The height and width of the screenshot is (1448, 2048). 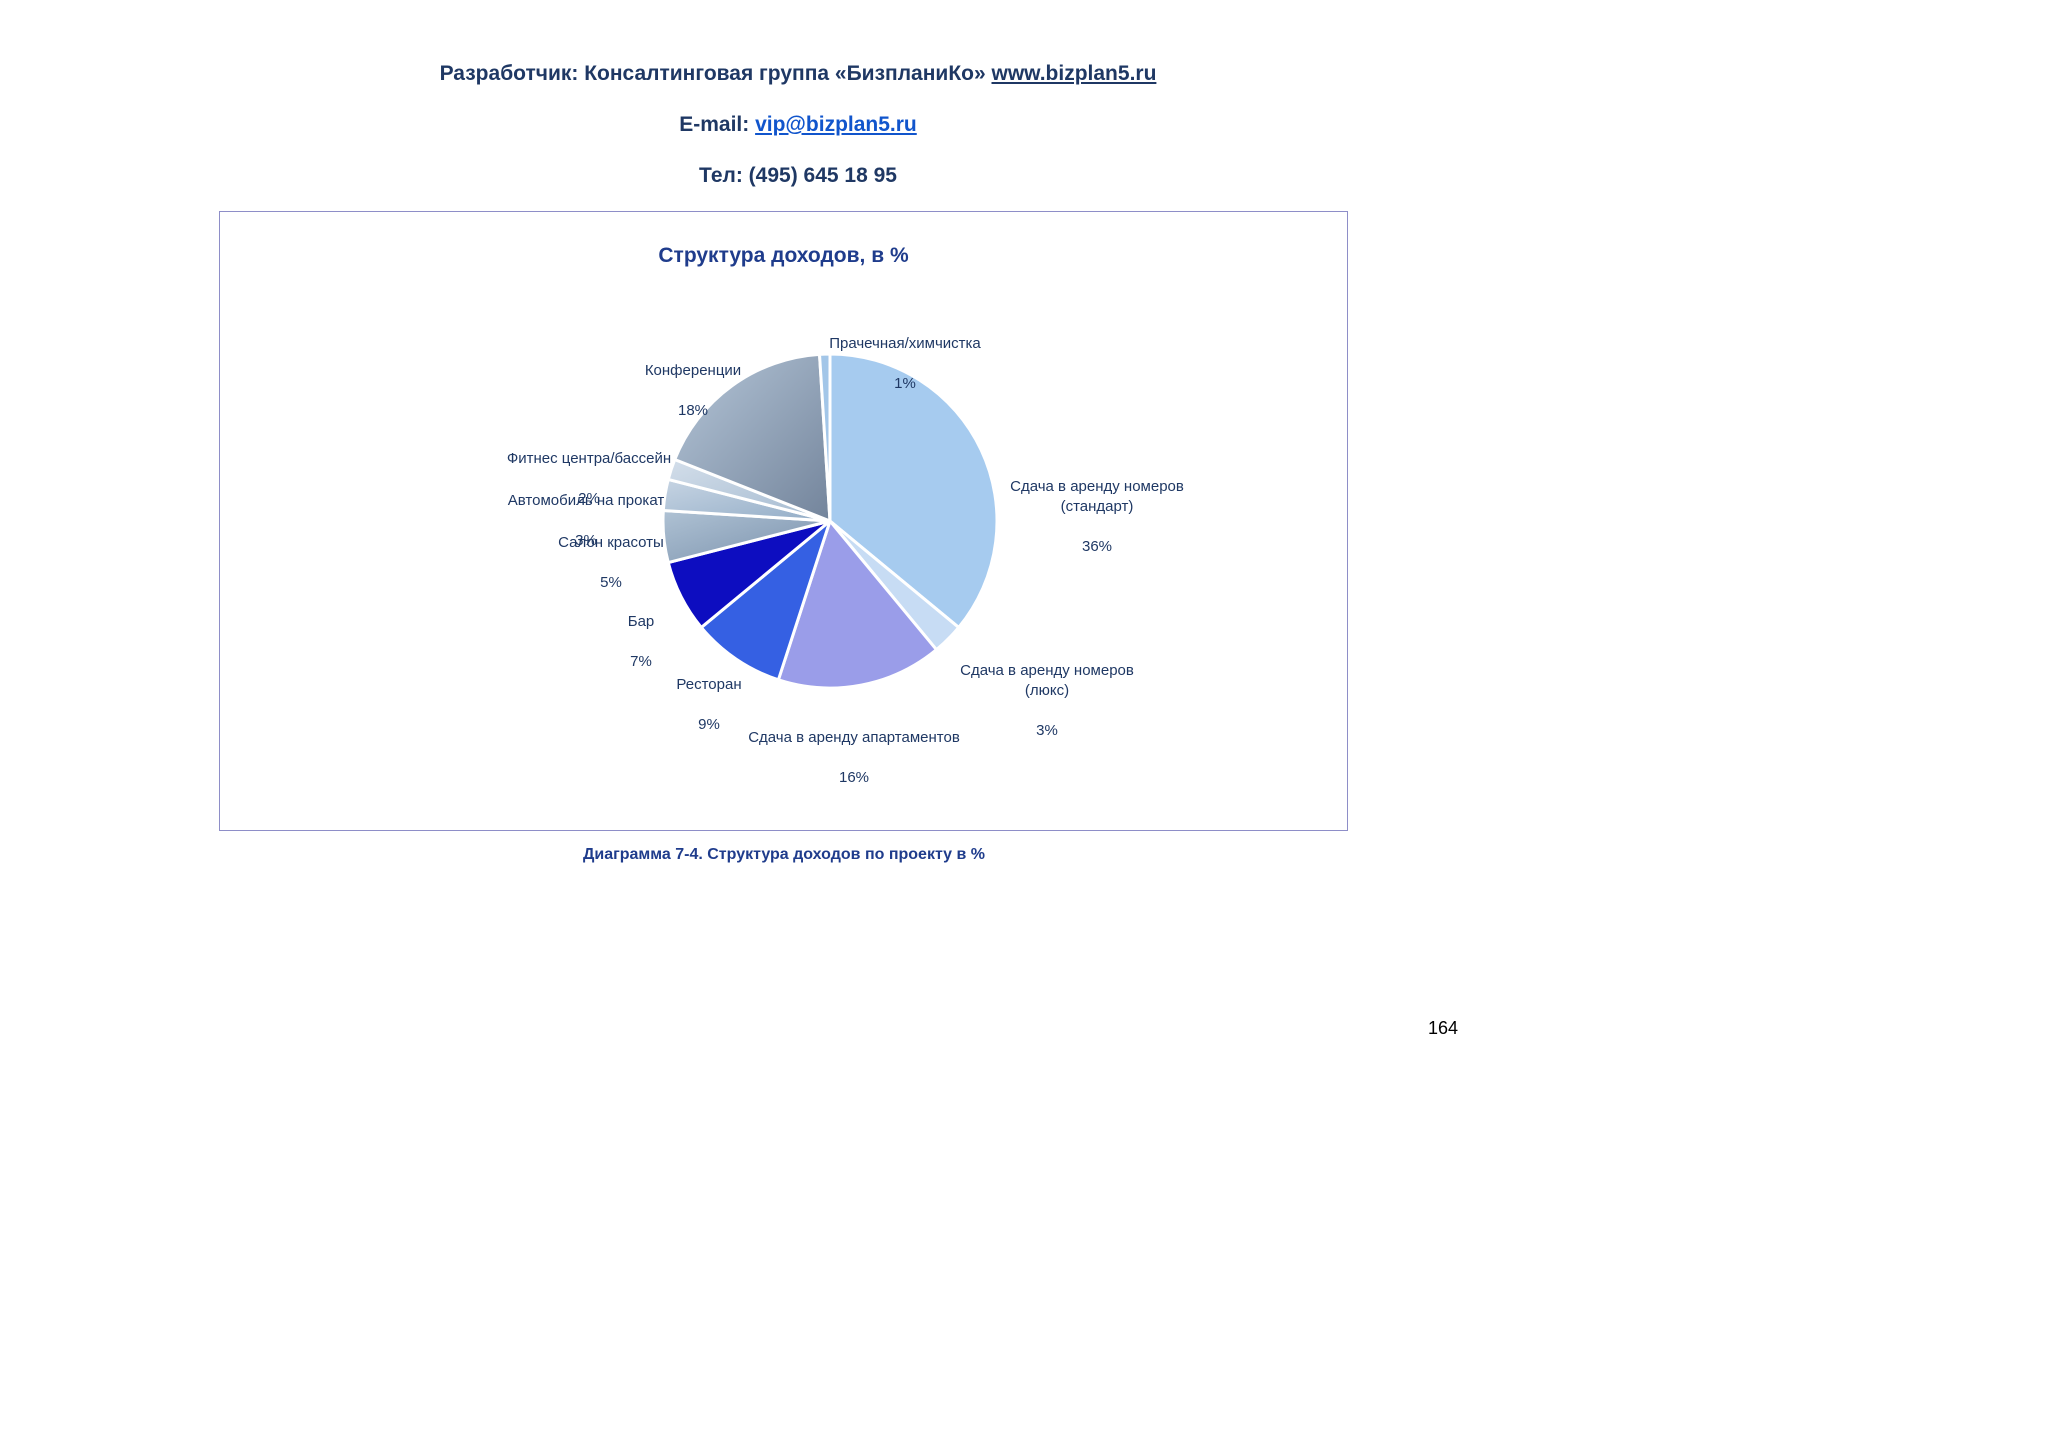 What do you see at coordinates (905, 343) in the screenshot?
I see `label-laundry-text: Прачечная/химчистка` at bounding box center [905, 343].